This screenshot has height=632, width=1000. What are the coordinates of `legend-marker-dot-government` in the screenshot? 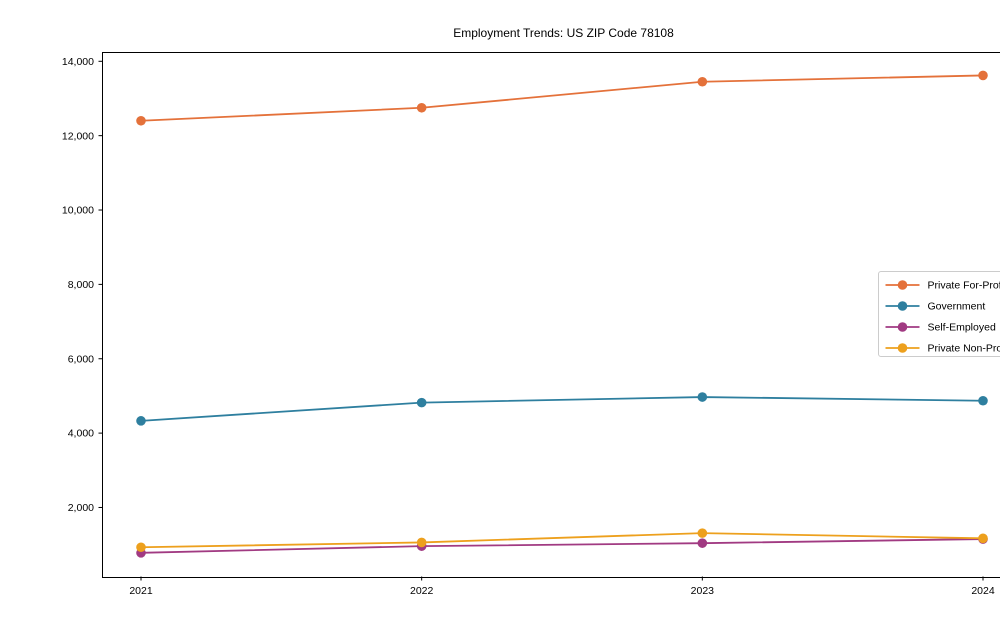 It's located at (903, 306).